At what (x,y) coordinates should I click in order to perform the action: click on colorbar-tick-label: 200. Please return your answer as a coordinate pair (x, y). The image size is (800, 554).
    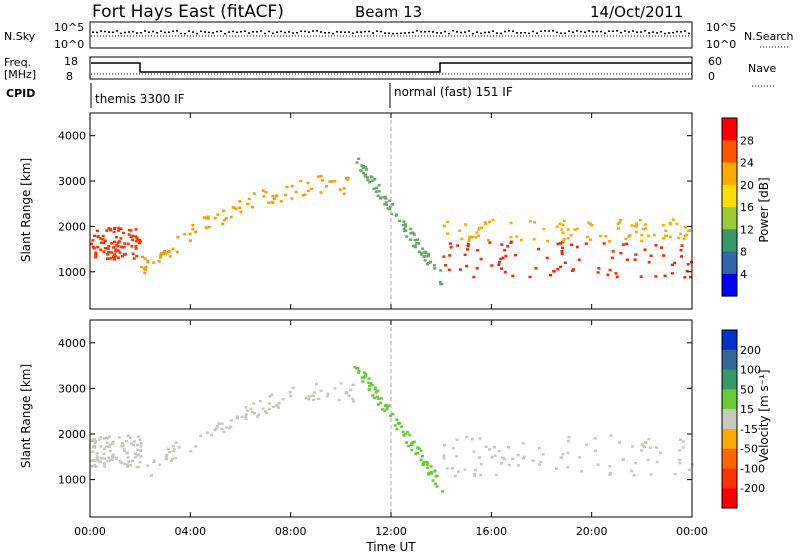
    Looking at the image, I should click on (750, 350).